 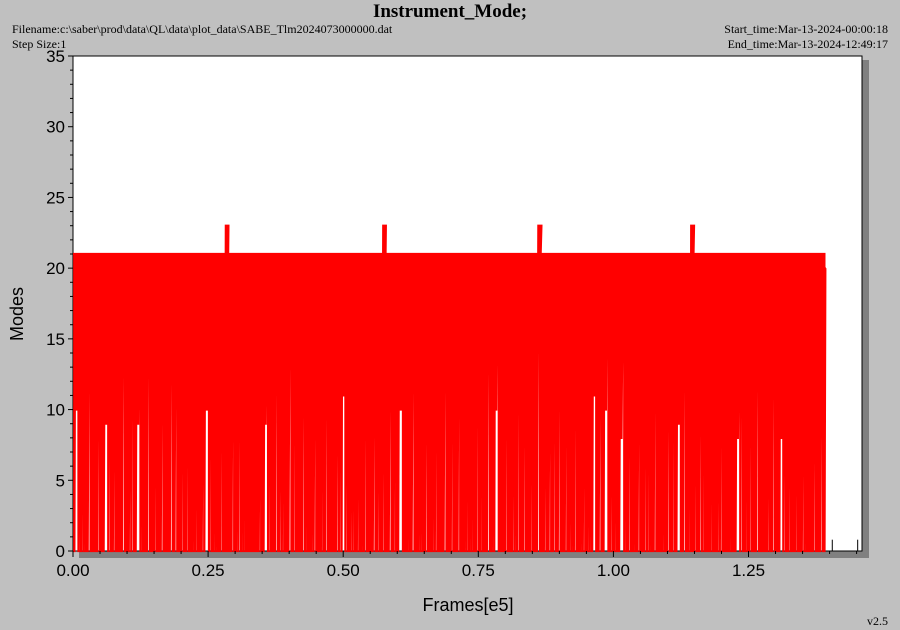 I want to click on y-tick-label: 35, so click(x=55, y=56).